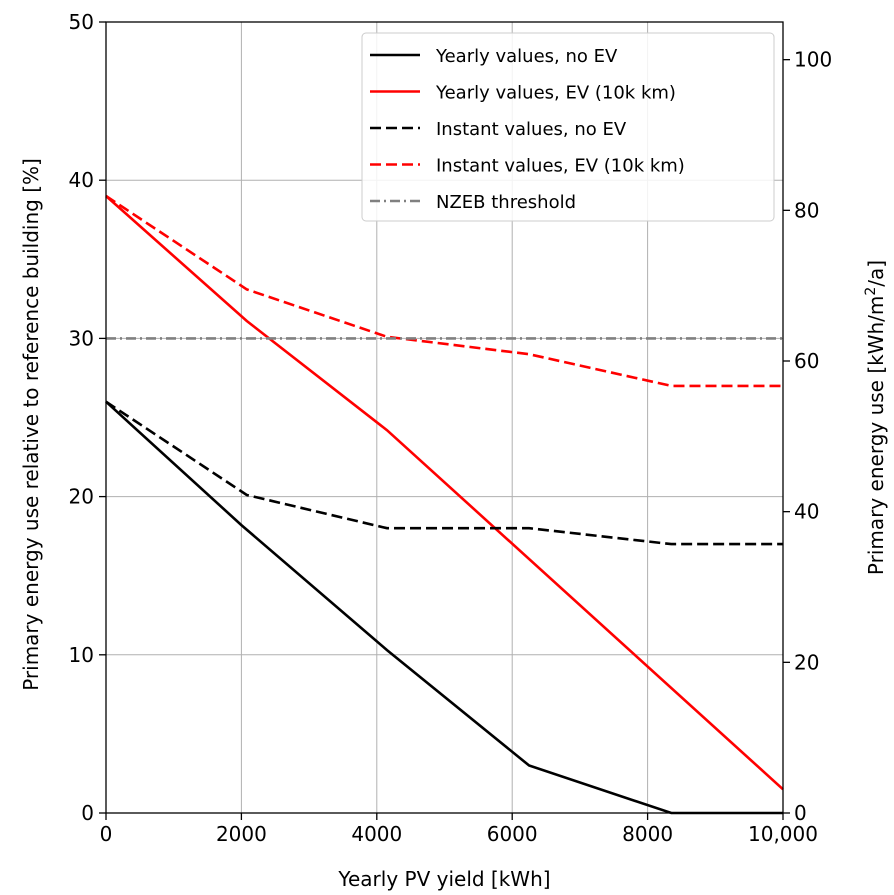 The width and height of the screenshot is (894, 895). I want to click on x-axis-ticks: 0 2000 4000 6000 8000 10,000, so click(459, 829).